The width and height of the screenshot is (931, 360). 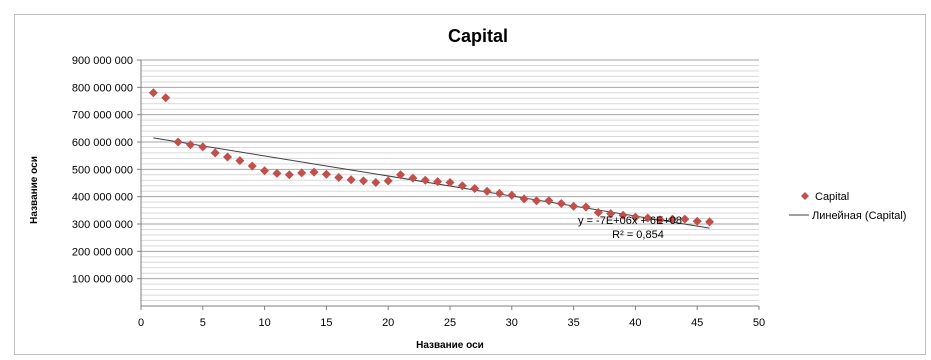 What do you see at coordinates (203, 323) in the screenshot?
I see `x-tick-label: 5` at bounding box center [203, 323].